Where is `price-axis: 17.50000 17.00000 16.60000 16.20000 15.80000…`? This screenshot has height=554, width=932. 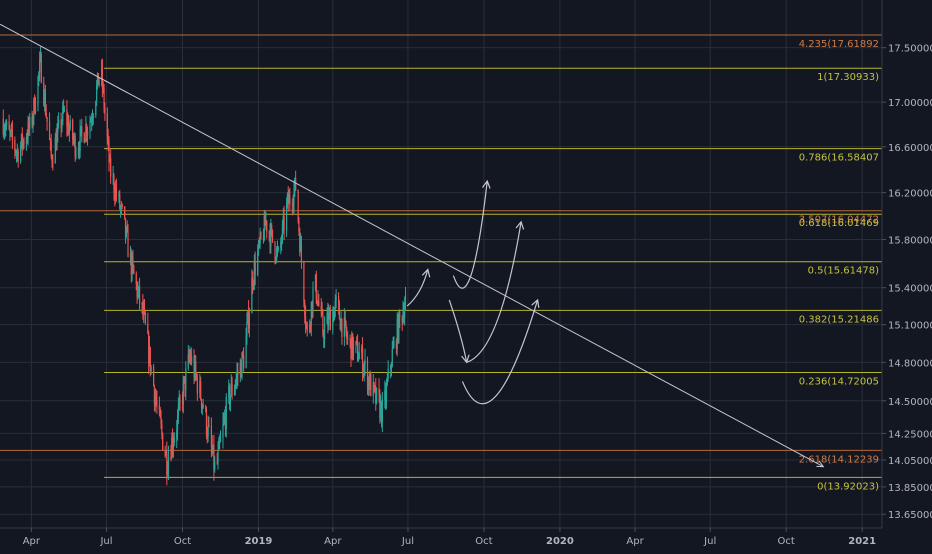
price-axis: 17.50000 17.00000 16.60000 16.20000 15.80000… is located at coordinates (906, 275).